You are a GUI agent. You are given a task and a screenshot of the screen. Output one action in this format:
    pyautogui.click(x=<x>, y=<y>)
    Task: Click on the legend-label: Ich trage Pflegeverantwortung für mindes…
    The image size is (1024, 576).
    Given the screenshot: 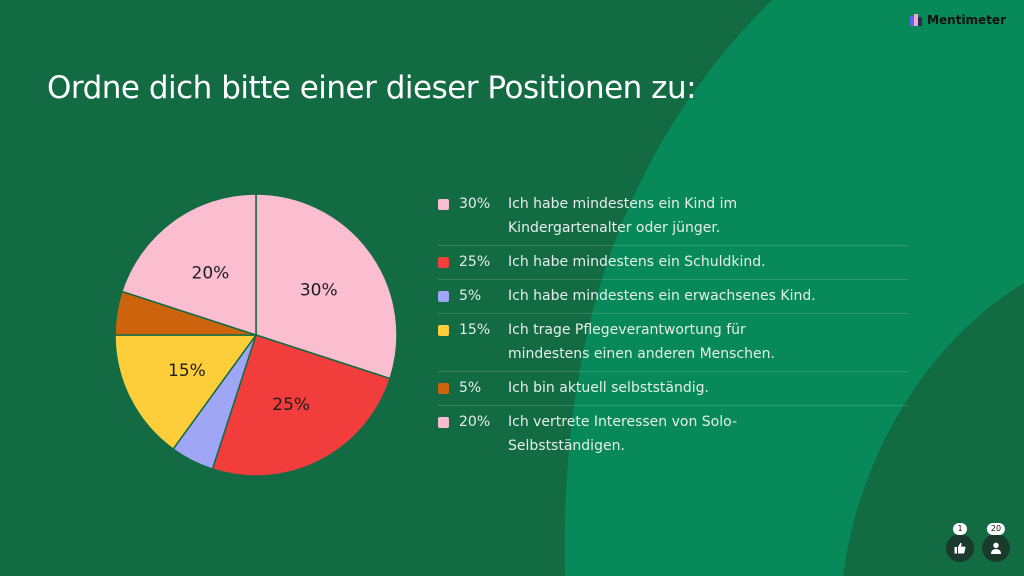 What is the action you would take?
    pyautogui.click(x=641, y=342)
    